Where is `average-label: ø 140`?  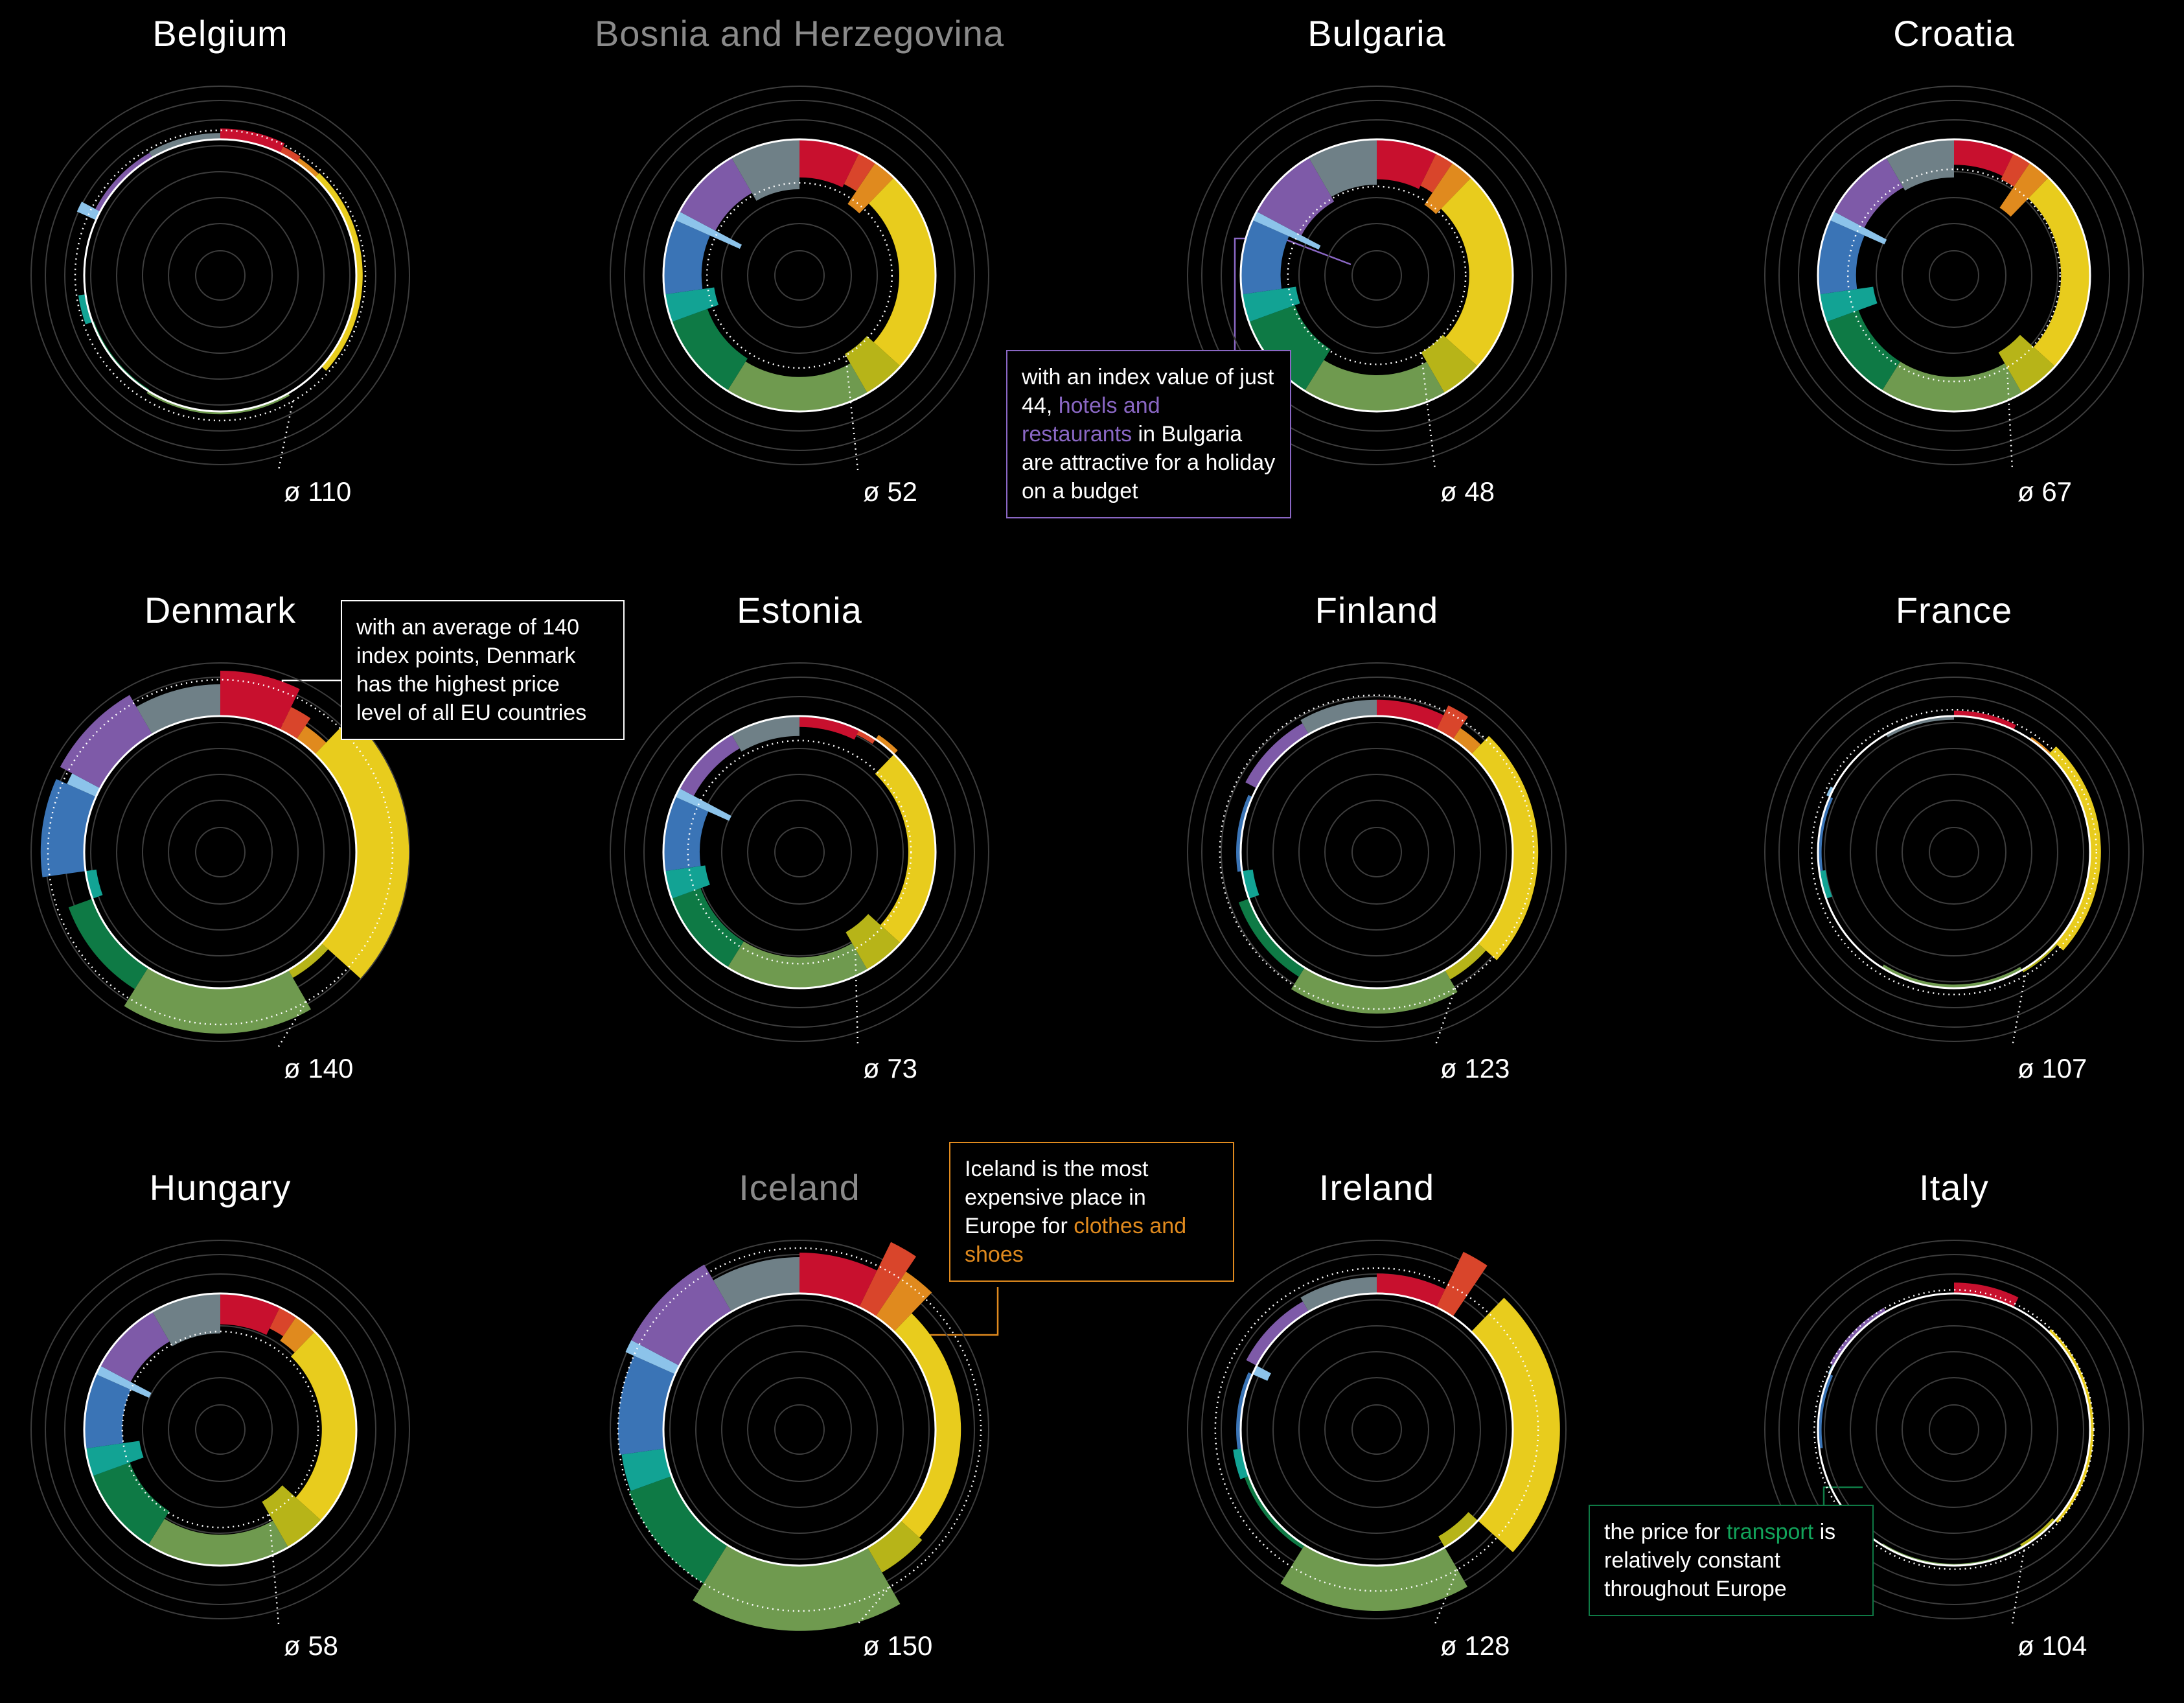
average-label: ø 140 is located at coordinates (318, 1068).